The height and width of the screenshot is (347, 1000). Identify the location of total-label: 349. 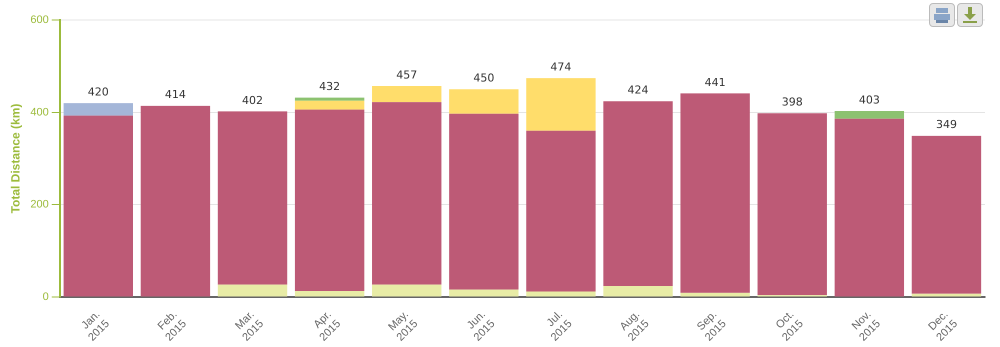
(946, 125).